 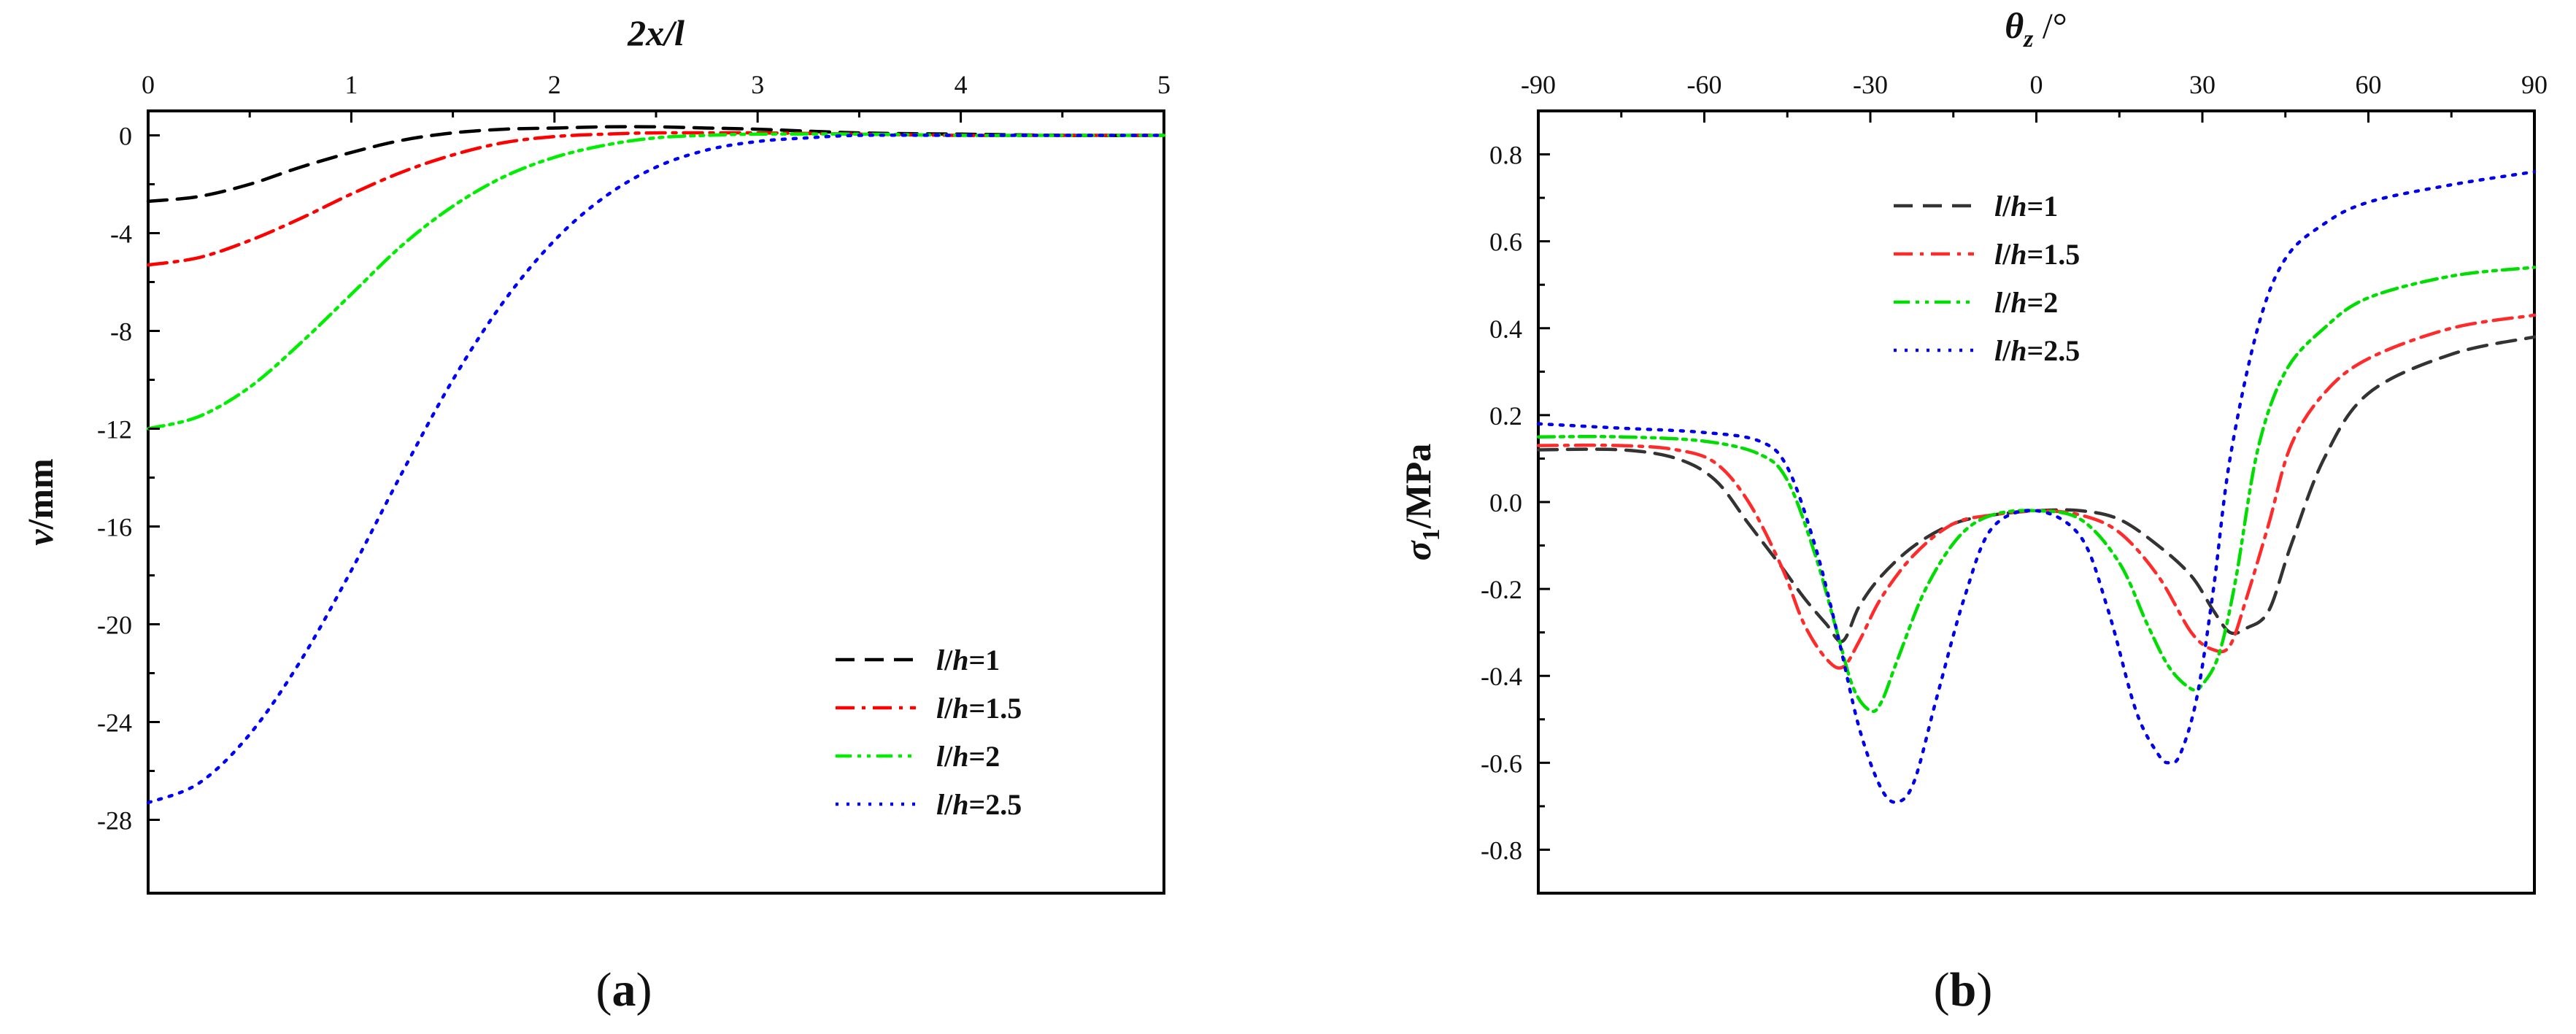 What do you see at coordinates (929, 733) in the screenshot?
I see `plot-a-legend: l/h=1 l/h=1.5 l/h=2 l/h=2.5` at bounding box center [929, 733].